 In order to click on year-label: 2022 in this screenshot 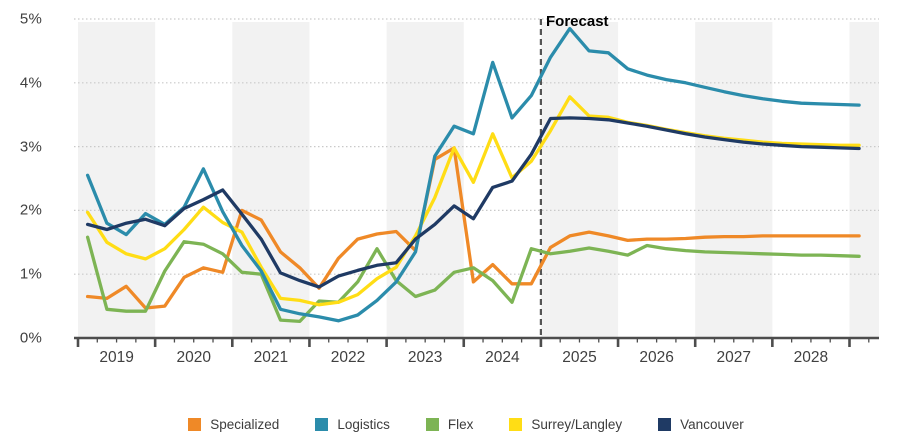, I will do `click(348, 357)`.